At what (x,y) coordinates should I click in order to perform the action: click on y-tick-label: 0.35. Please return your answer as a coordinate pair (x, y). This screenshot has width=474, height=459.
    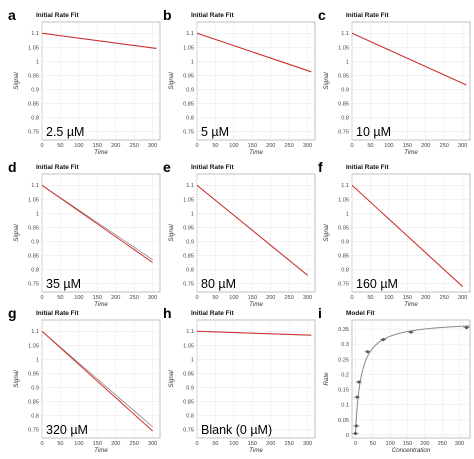
    Looking at the image, I should click on (343, 330).